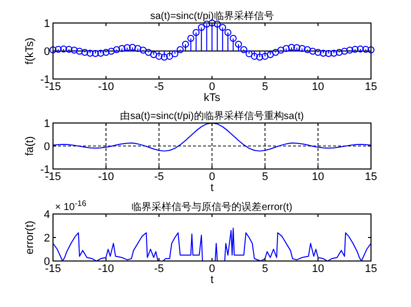 The image size is (411, 307). What do you see at coordinates (30, 51) in the screenshot?
I see `y-axis-title: f(kTs)` at bounding box center [30, 51].